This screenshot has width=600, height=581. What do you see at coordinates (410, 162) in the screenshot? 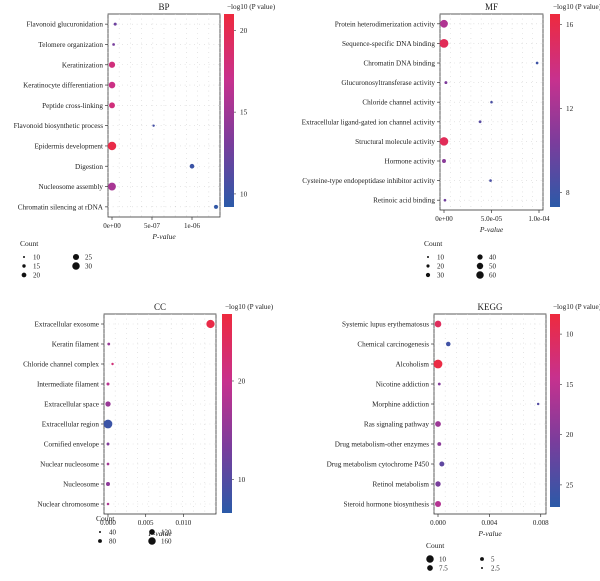
I see `category-label: Hormone activity` at bounding box center [410, 162].